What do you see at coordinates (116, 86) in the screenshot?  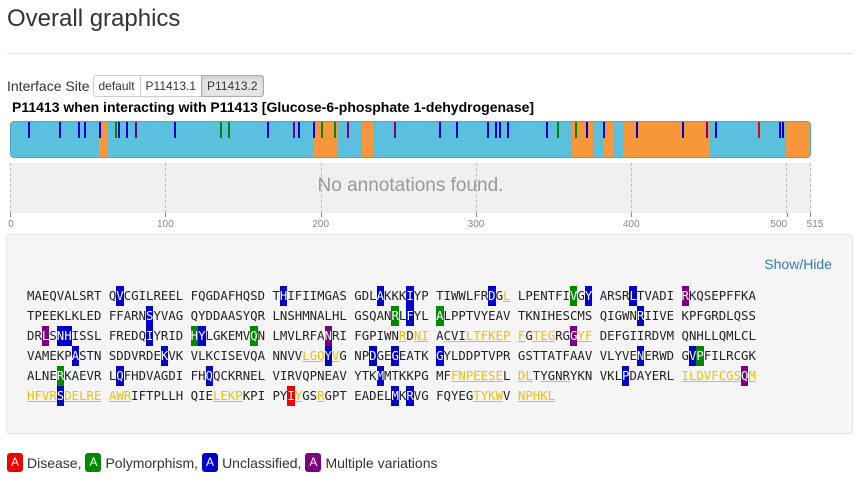 I see `interface-option-default: default` at bounding box center [116, 86].